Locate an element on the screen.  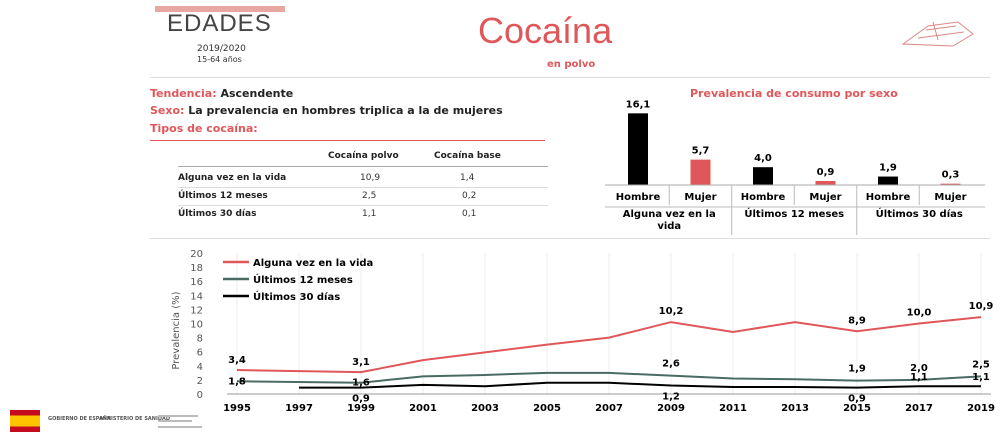
legend-label: Últimos 30 días is located at coordinates (296, 296).